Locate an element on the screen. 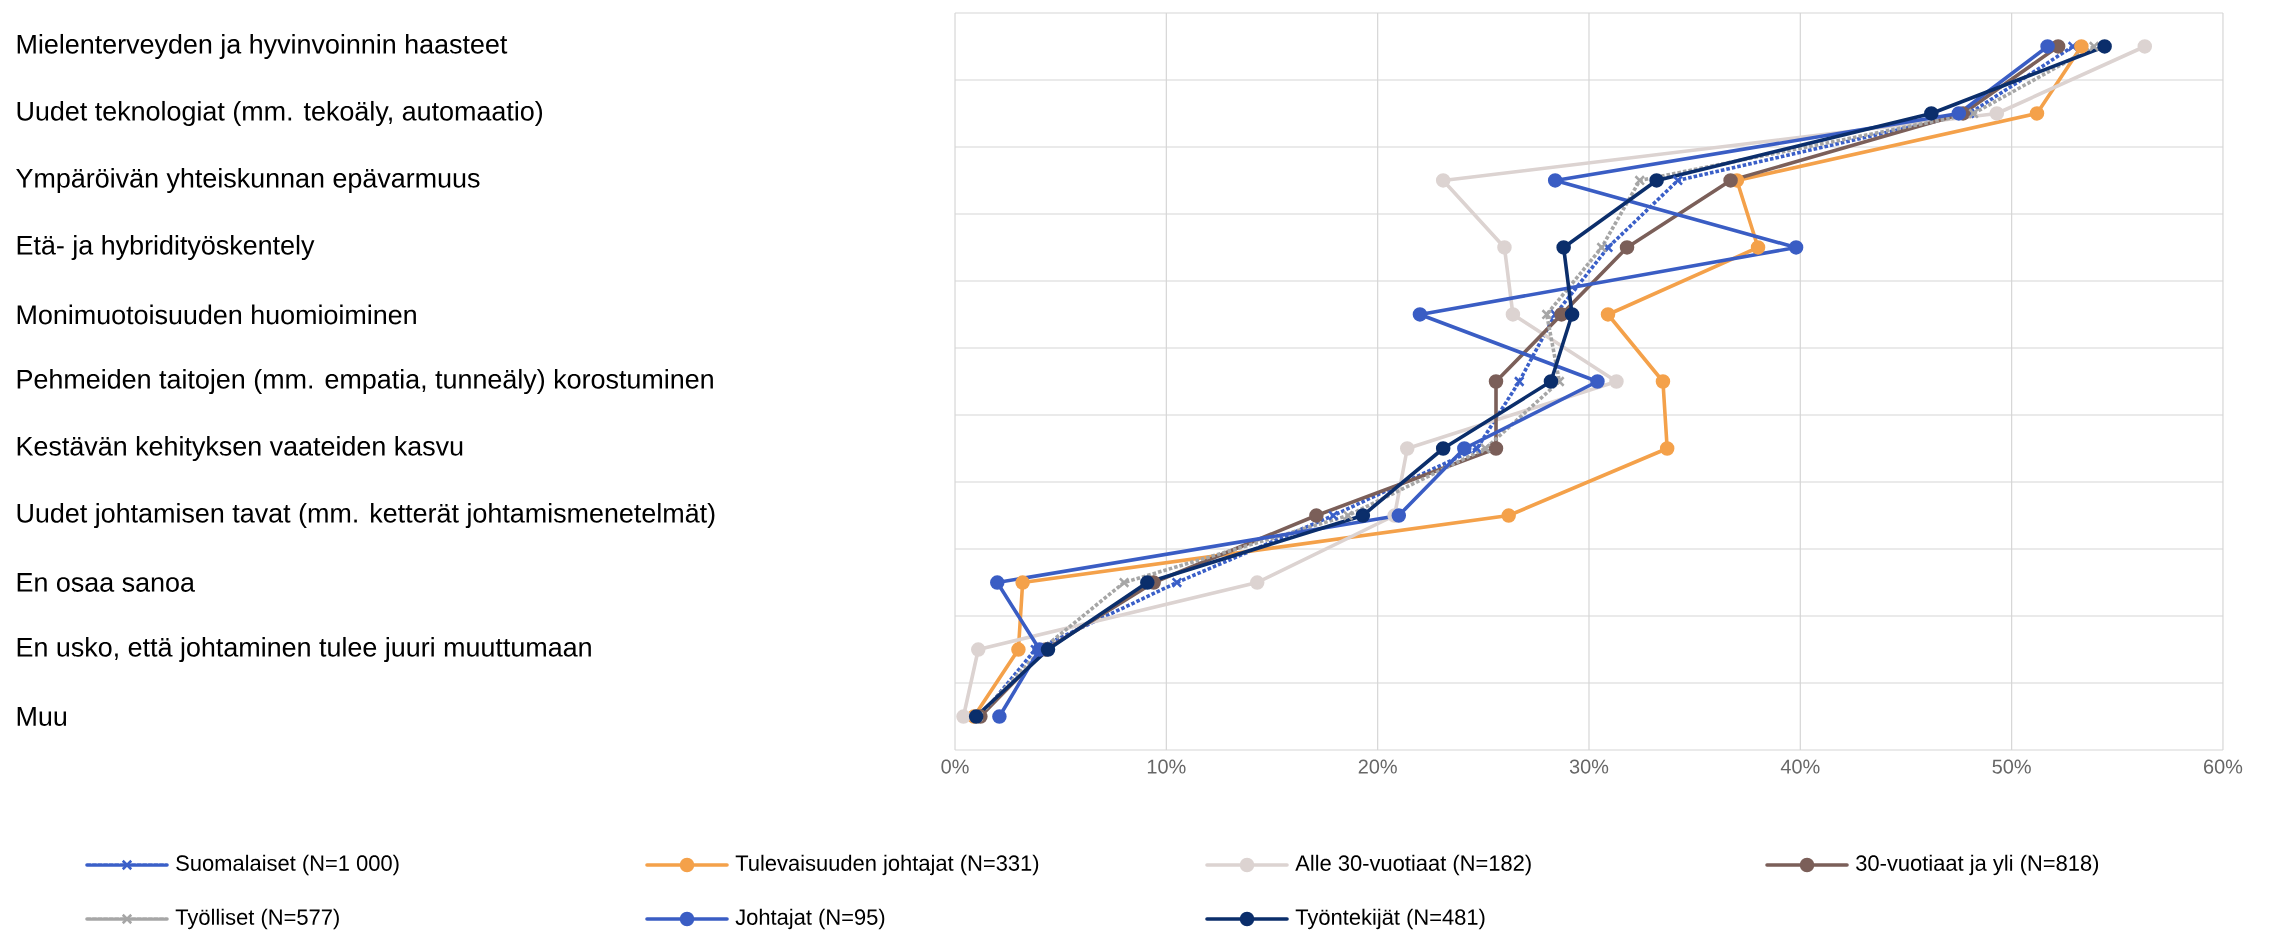 This screenshot has height=933, width=2278. legend-label: Työntekijät (N=481) is located at coordinates (1390, 919).